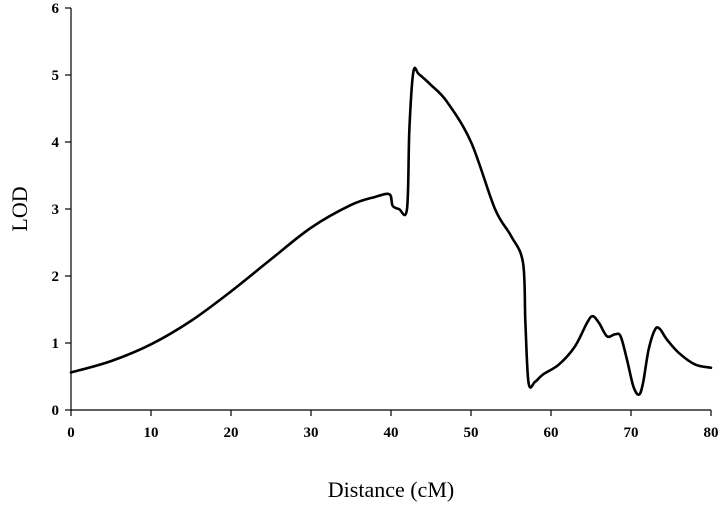  I want to click on y-tick-label: 5, so click(56, 76).